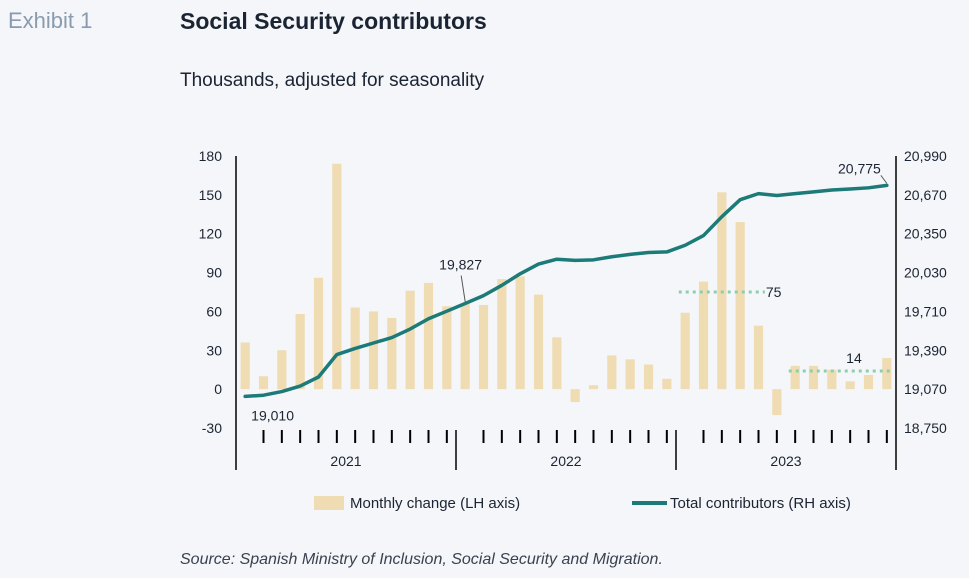 This screenshot has height=578, width=969. What do you see at coordinates (925, 428) in the screenshot?
I see `right-tick-label: 18,750` at bounding box center [925, 428].